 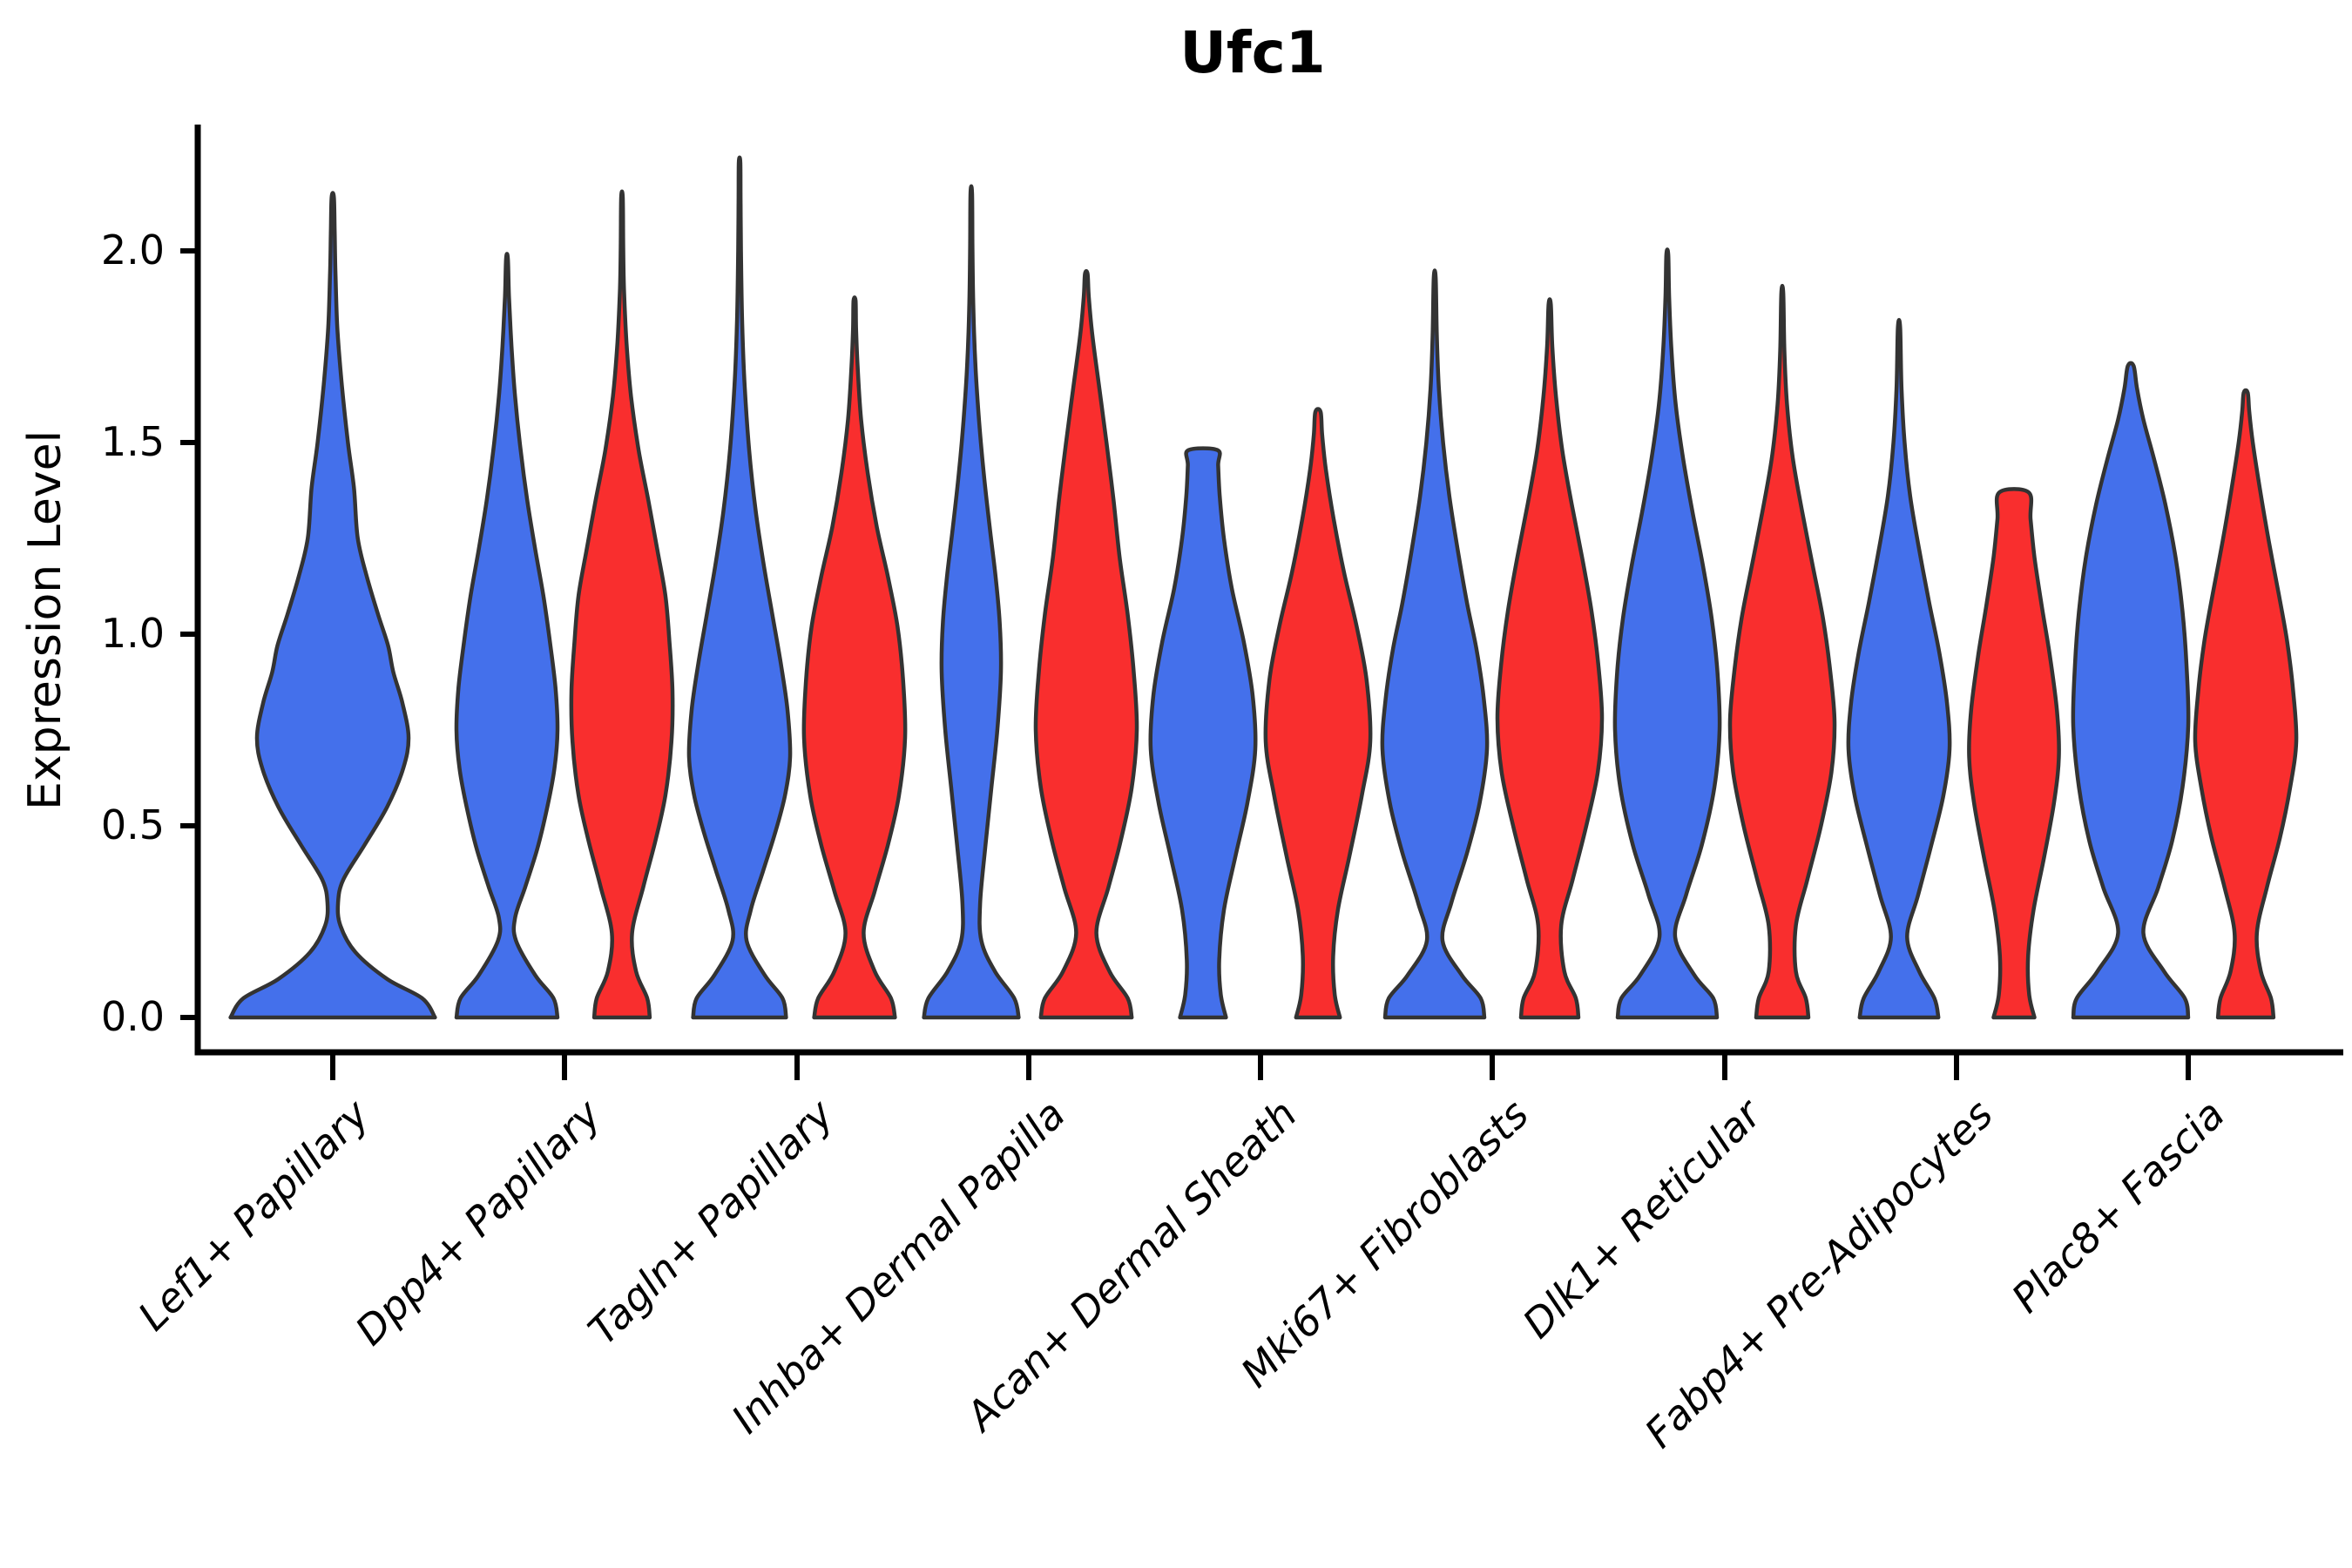 What do you see at coordinates (332, 605) in the screenshot?
I see `violin-blue-lef1` at bounding box center [332, 605].